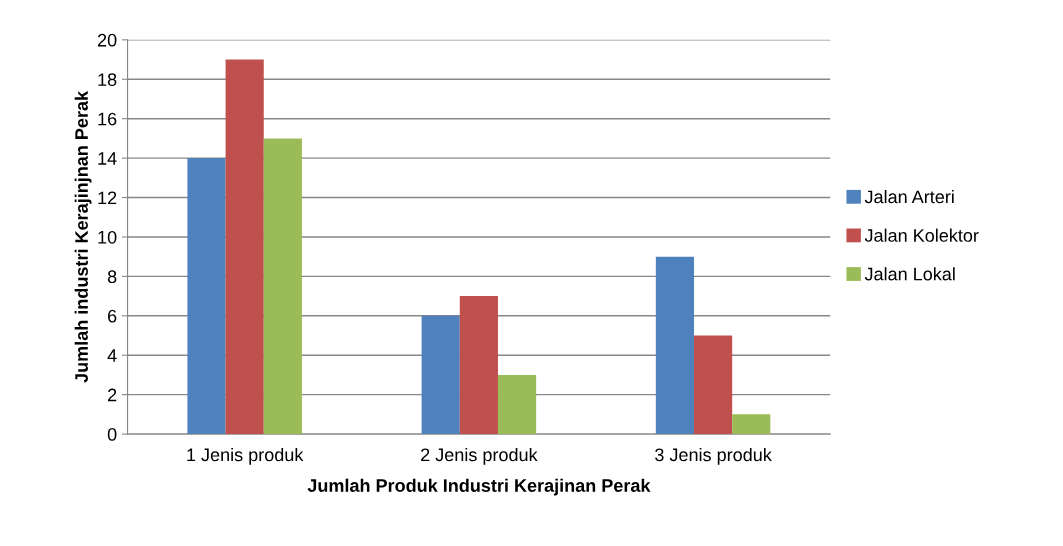 The width and height of the screenshot is (1063, 546). Describe the element at coordinates (107, 40) in the screenshot. I see `y-tick-label: 20` at that location.